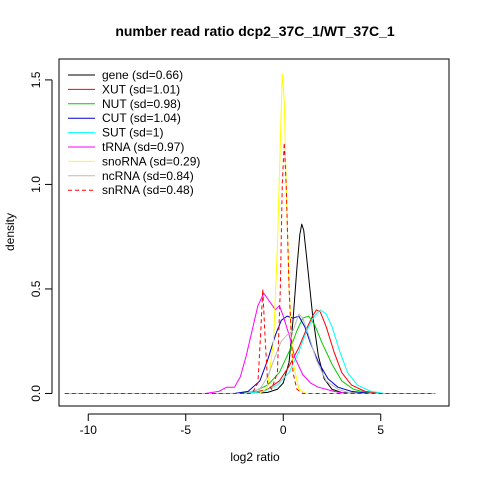 Image resolution: width=480 pixels, height=480 pixels. I want to click on y-tick-label: 0.0, so click(36, 393).